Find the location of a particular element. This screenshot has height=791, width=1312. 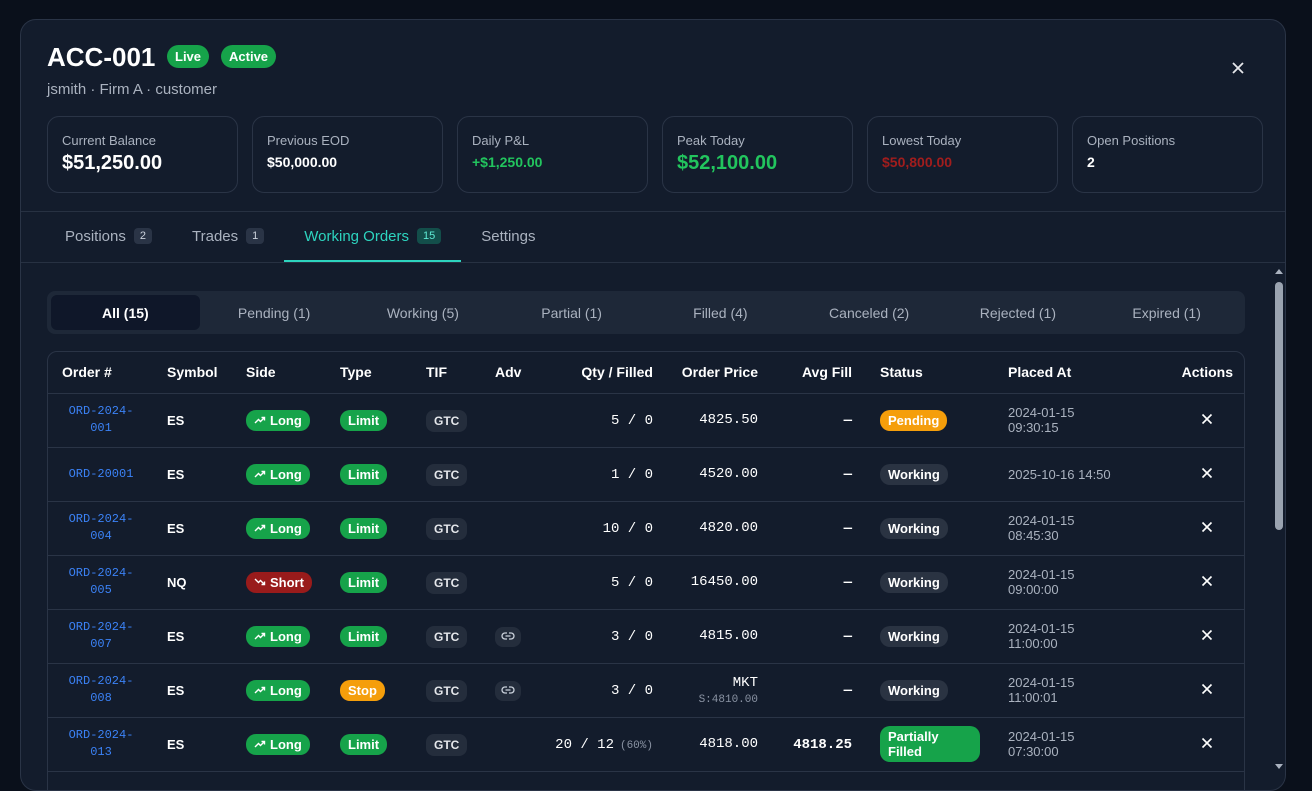

qty-filled: 3 / 0 is located at coordinates (631, 636).